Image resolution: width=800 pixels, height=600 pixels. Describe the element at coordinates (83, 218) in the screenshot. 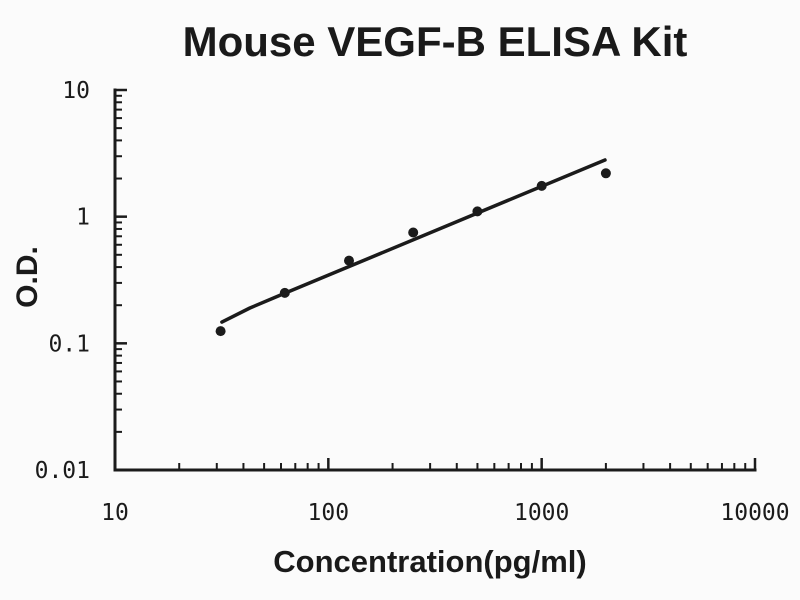

I see `y-axis-tick-label: 1` at that location.